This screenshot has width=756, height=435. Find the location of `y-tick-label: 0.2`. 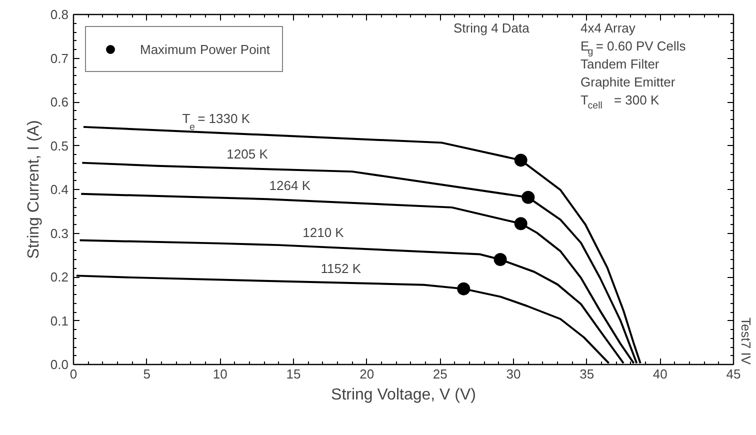

y-tick-label: 0.2 is located at coordinates (59, 277).